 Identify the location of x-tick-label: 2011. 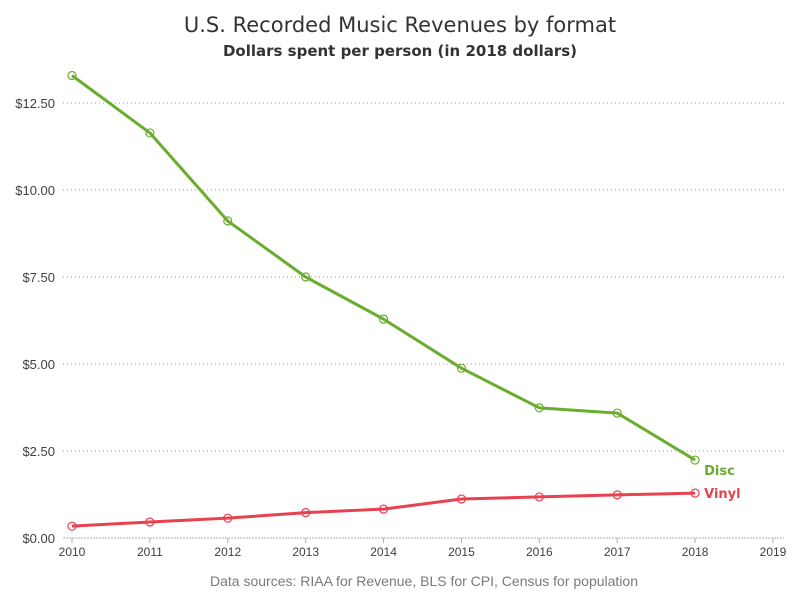
(150, 552).